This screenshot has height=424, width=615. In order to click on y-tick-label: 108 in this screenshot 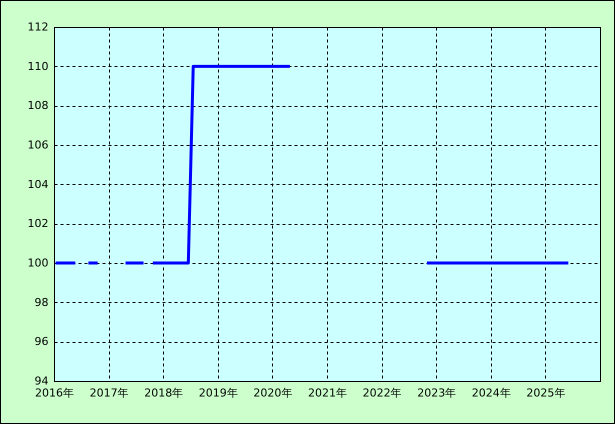, I will do `click(38, 105)`.